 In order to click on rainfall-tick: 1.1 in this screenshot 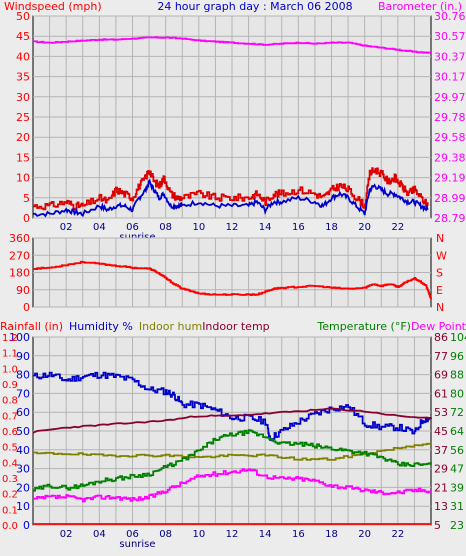, I will do `click(10, 354)`.